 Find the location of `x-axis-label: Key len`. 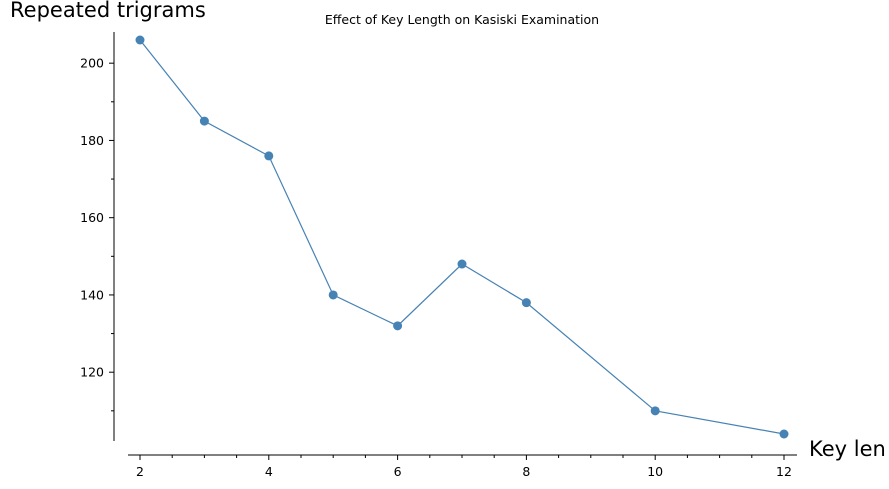

x-axis-label: Key len is located at coordinates (847, 449).